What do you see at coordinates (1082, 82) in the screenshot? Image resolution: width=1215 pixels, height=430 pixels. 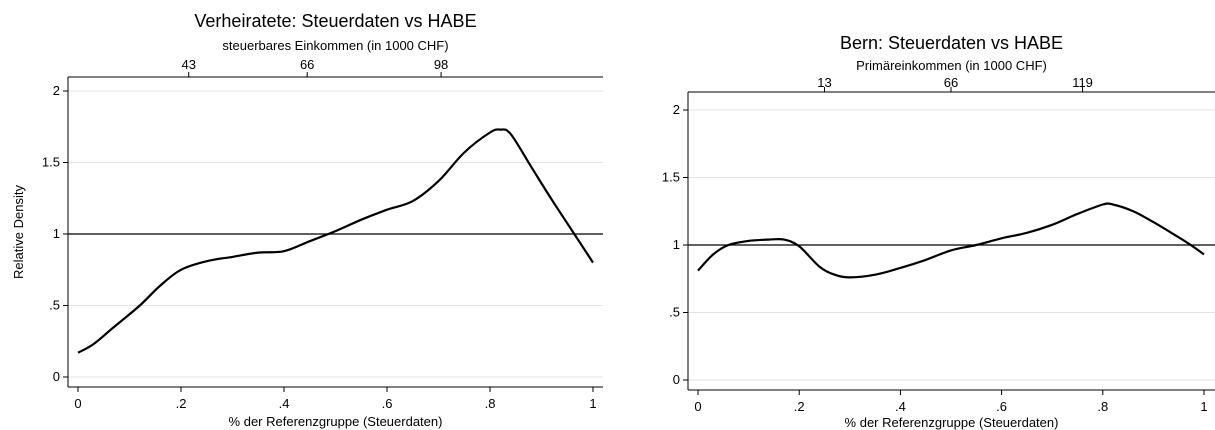 I see `top-tick-label: 119` at bounding box center [1082, 82].